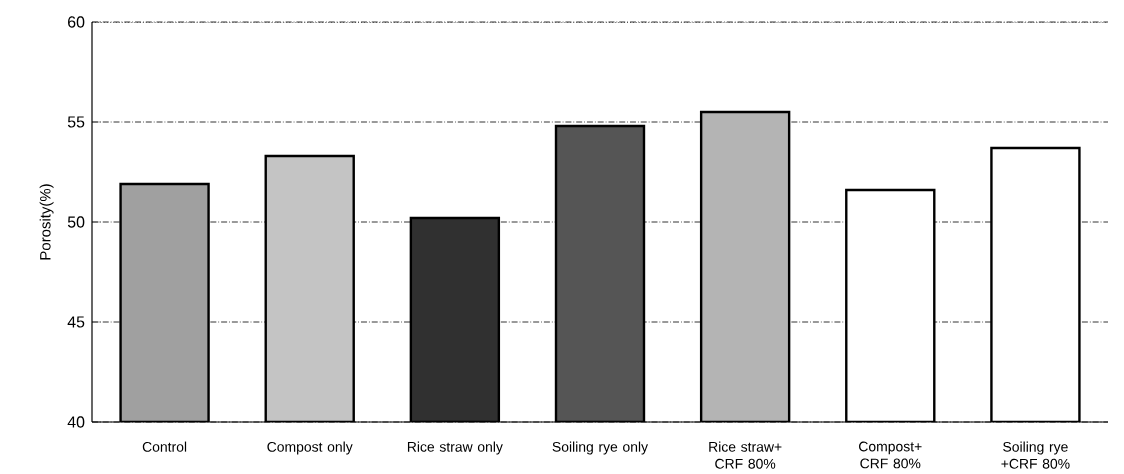 Image resolution: width=1124 pixels, height=474 pixels. I want to click on x-tick-label: Soiling rye only, so click(600, 448).